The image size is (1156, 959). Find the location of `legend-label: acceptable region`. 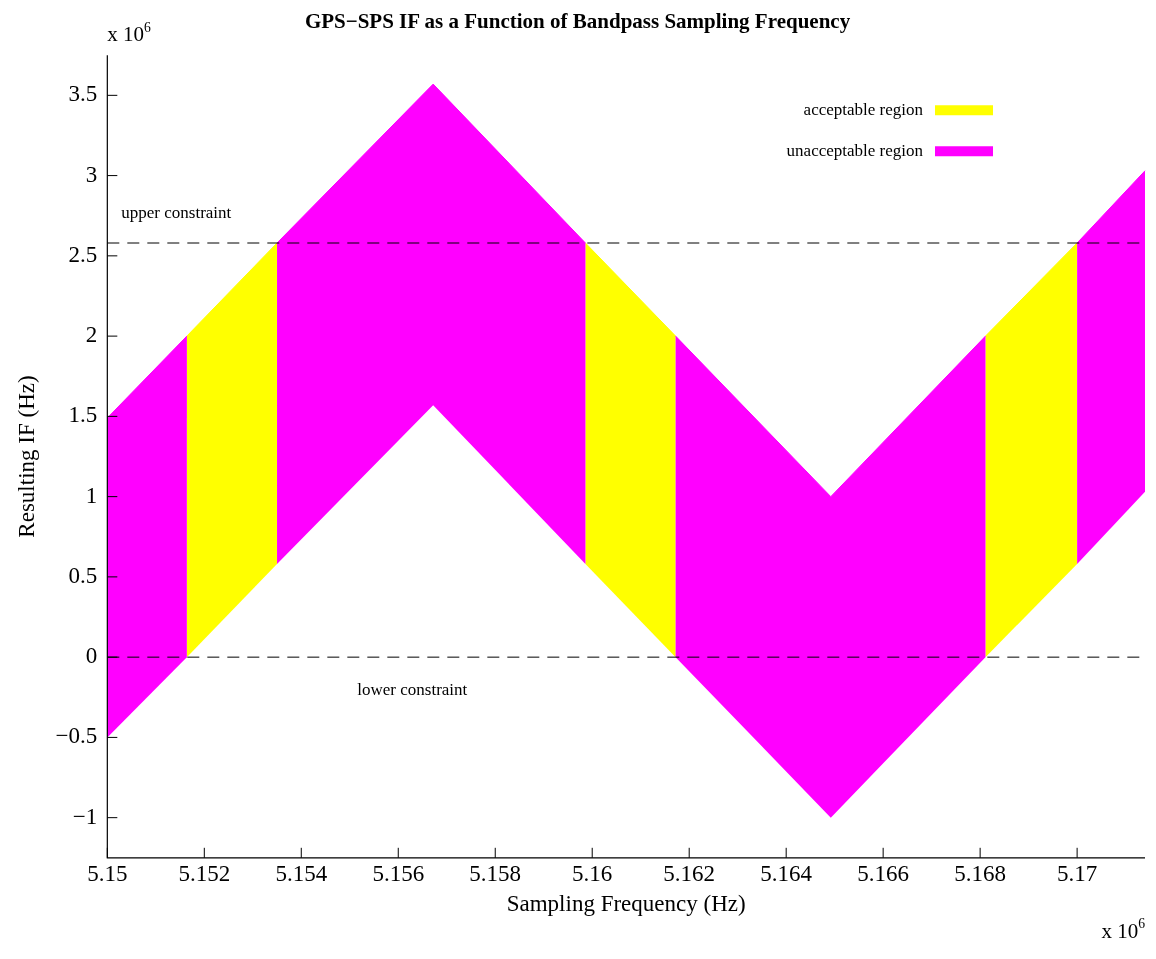

legend-label: acceptable region is located at coordinates (863, 109).